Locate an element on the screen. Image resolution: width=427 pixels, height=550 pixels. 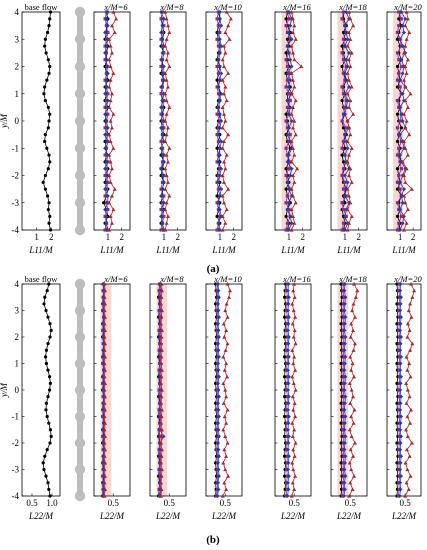
panel-title-a: base flow is located at coordinates (42, 7).